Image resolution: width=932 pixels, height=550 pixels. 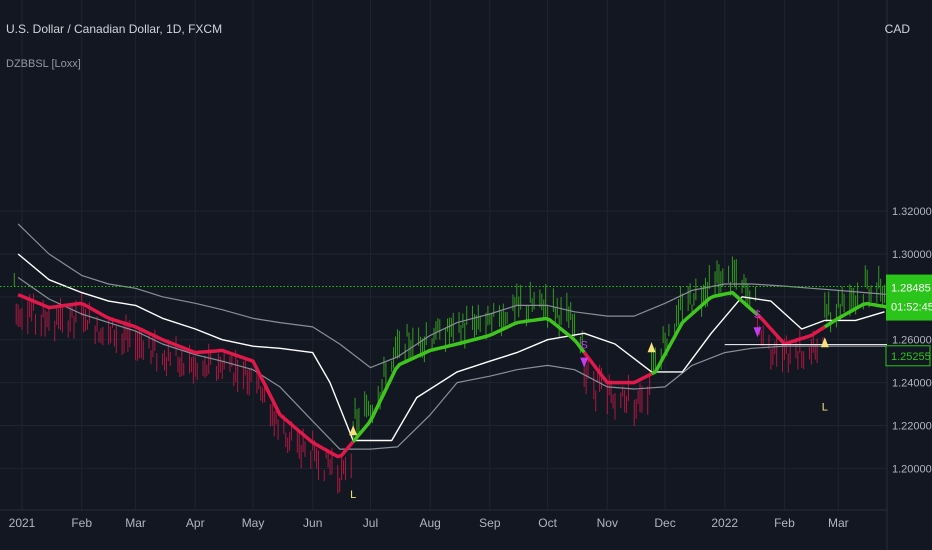 I want to click on level-price-value: 1.25255, so click(x=911, y=357).